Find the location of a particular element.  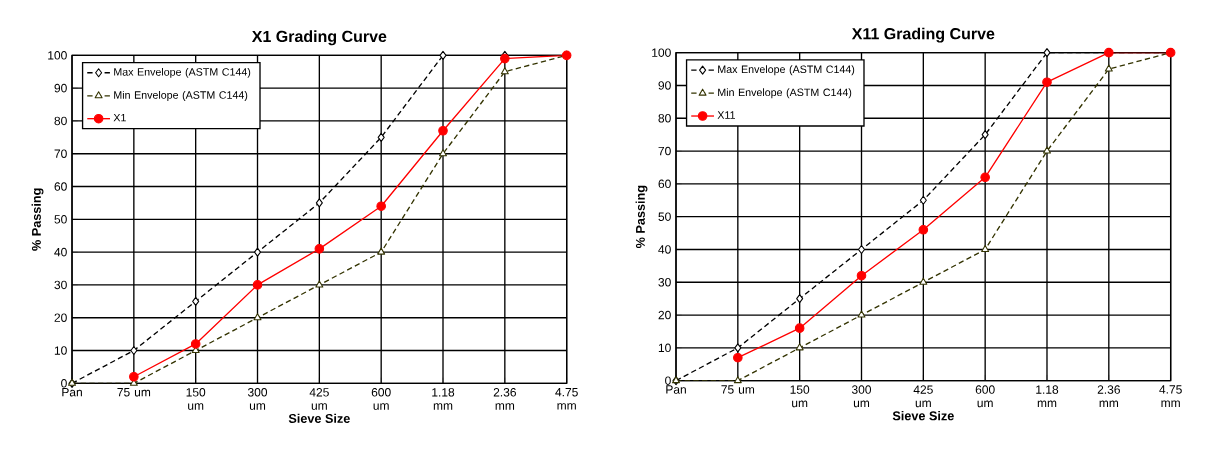

legend-label: X11 is located at coordinates (726, 115).